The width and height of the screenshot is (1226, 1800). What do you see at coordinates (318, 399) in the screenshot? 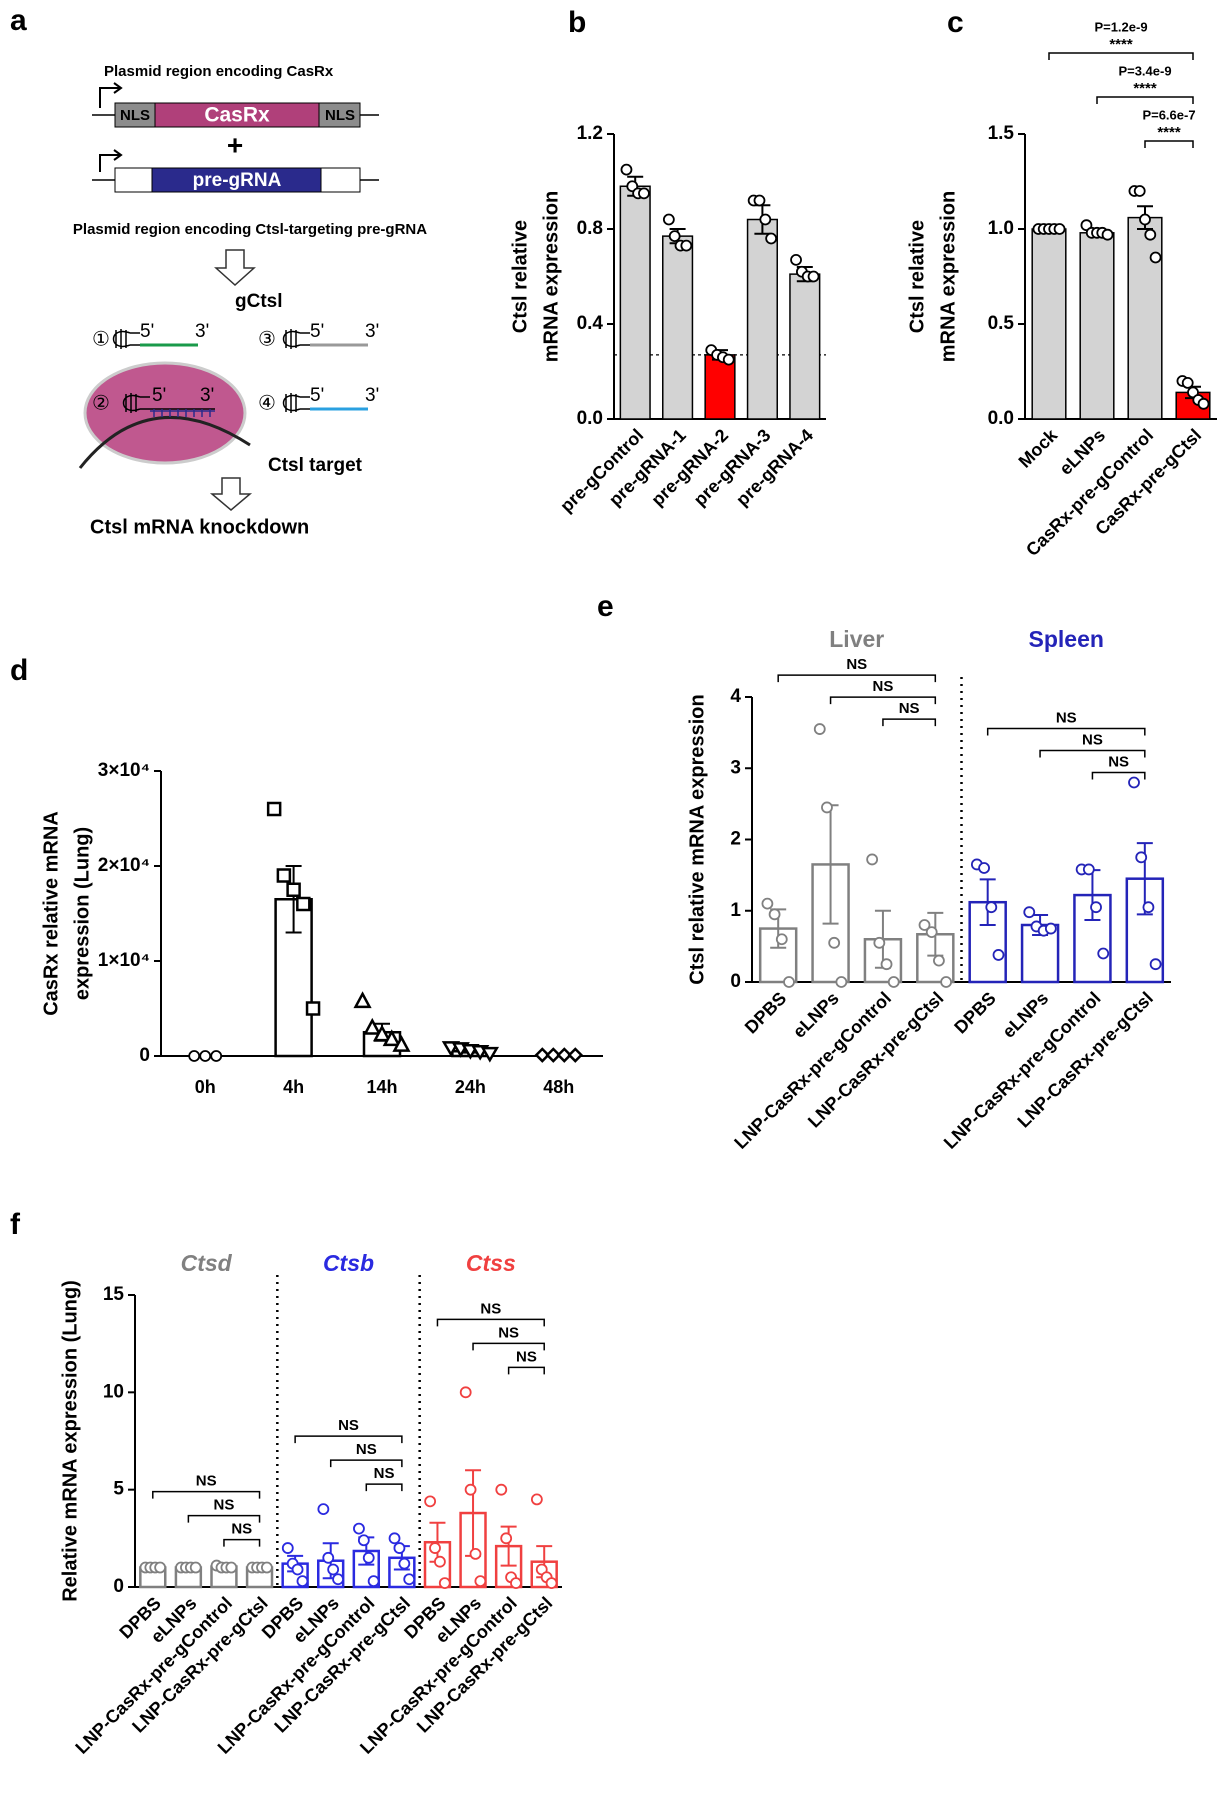
I see `guide-4: ④ 5' 3'` at bounding box center [318, 399].